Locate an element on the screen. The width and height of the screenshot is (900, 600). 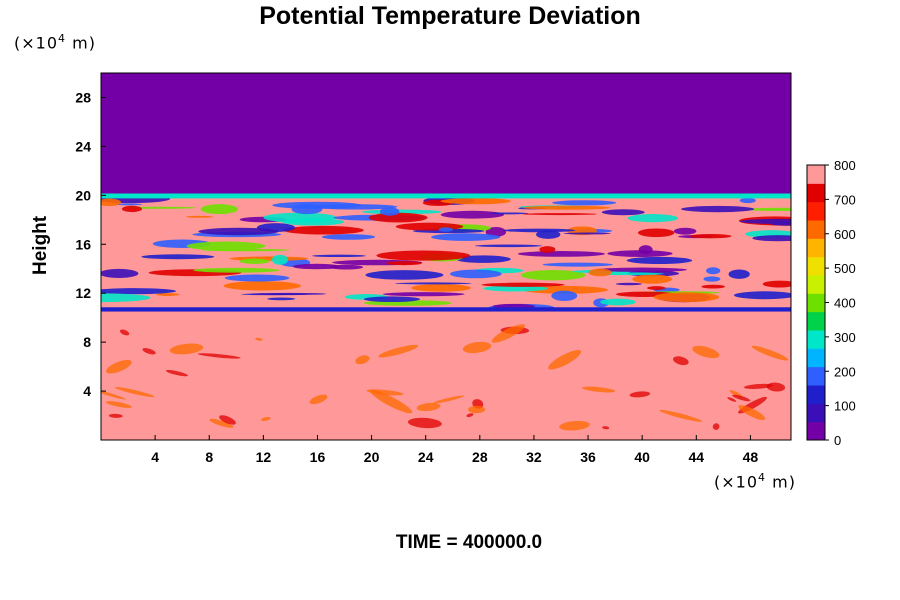
y-tick-label: 16 is located at coordinates (83, 244).